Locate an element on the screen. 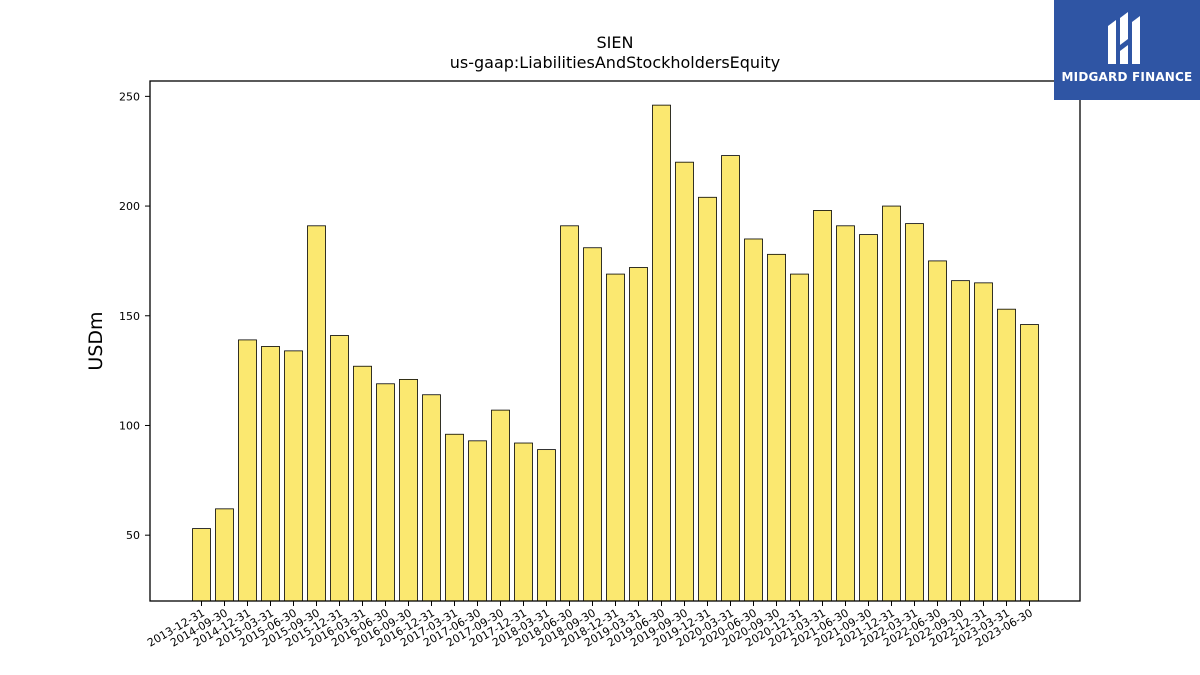 The width and height of the screenshot is (1200, 675). y-tick-label: 200 is located at coordinates (129, 206).